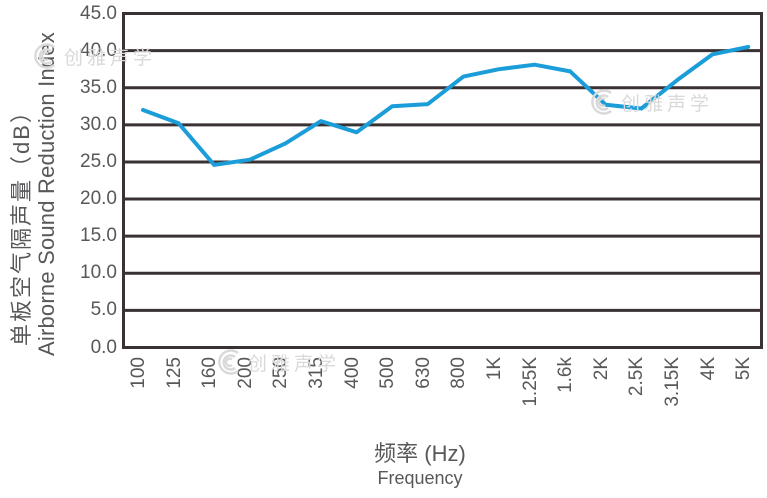 This screenshot has width=767, height=498. I want to click on y-tick-label: 35.0, so click(98, 87).